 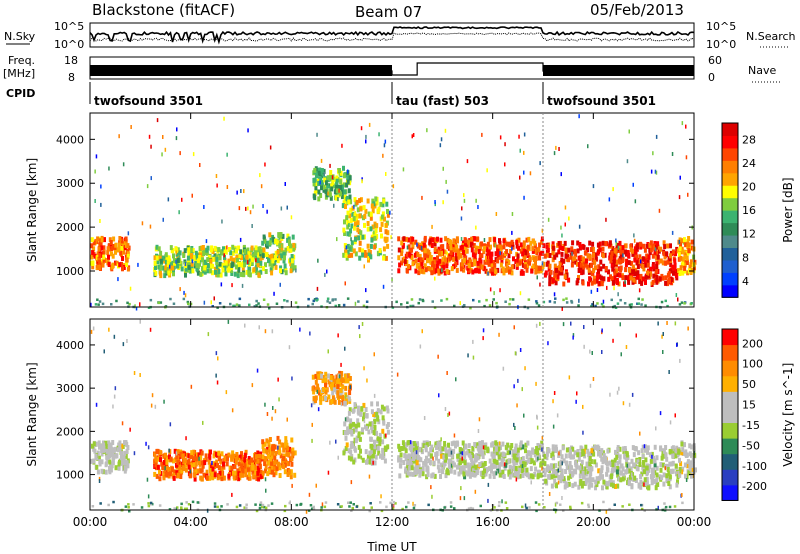 I want to click on y-axis-label: Slant Range [km], so click(x=32, y=210).